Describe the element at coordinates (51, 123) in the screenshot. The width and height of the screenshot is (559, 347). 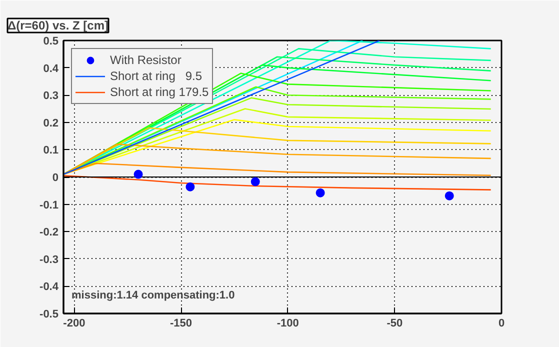
I see `y-tick-label: 0.2` at that location.